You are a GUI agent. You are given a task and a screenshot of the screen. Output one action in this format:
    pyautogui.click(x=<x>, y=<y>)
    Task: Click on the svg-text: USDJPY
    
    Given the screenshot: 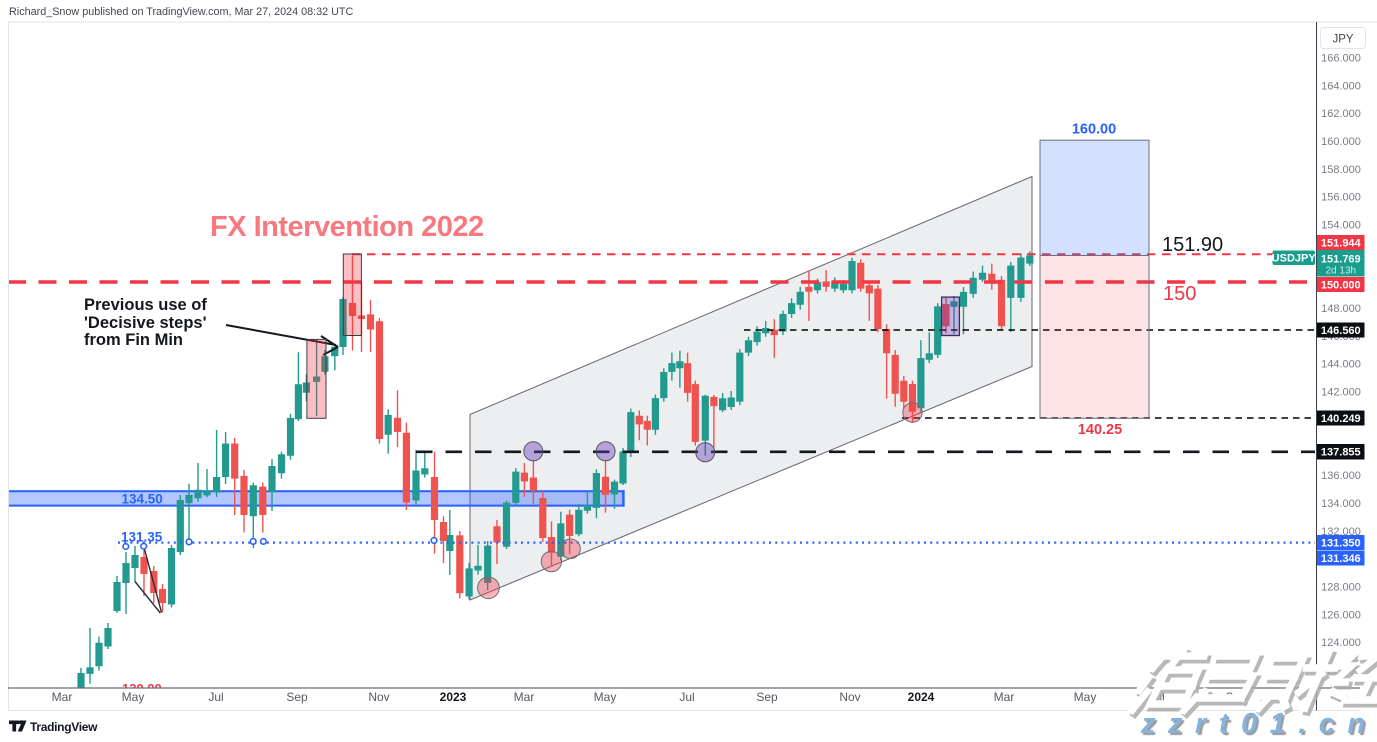 What is the action you would take?
    pyautogui.click(x=1294, y=258)
    